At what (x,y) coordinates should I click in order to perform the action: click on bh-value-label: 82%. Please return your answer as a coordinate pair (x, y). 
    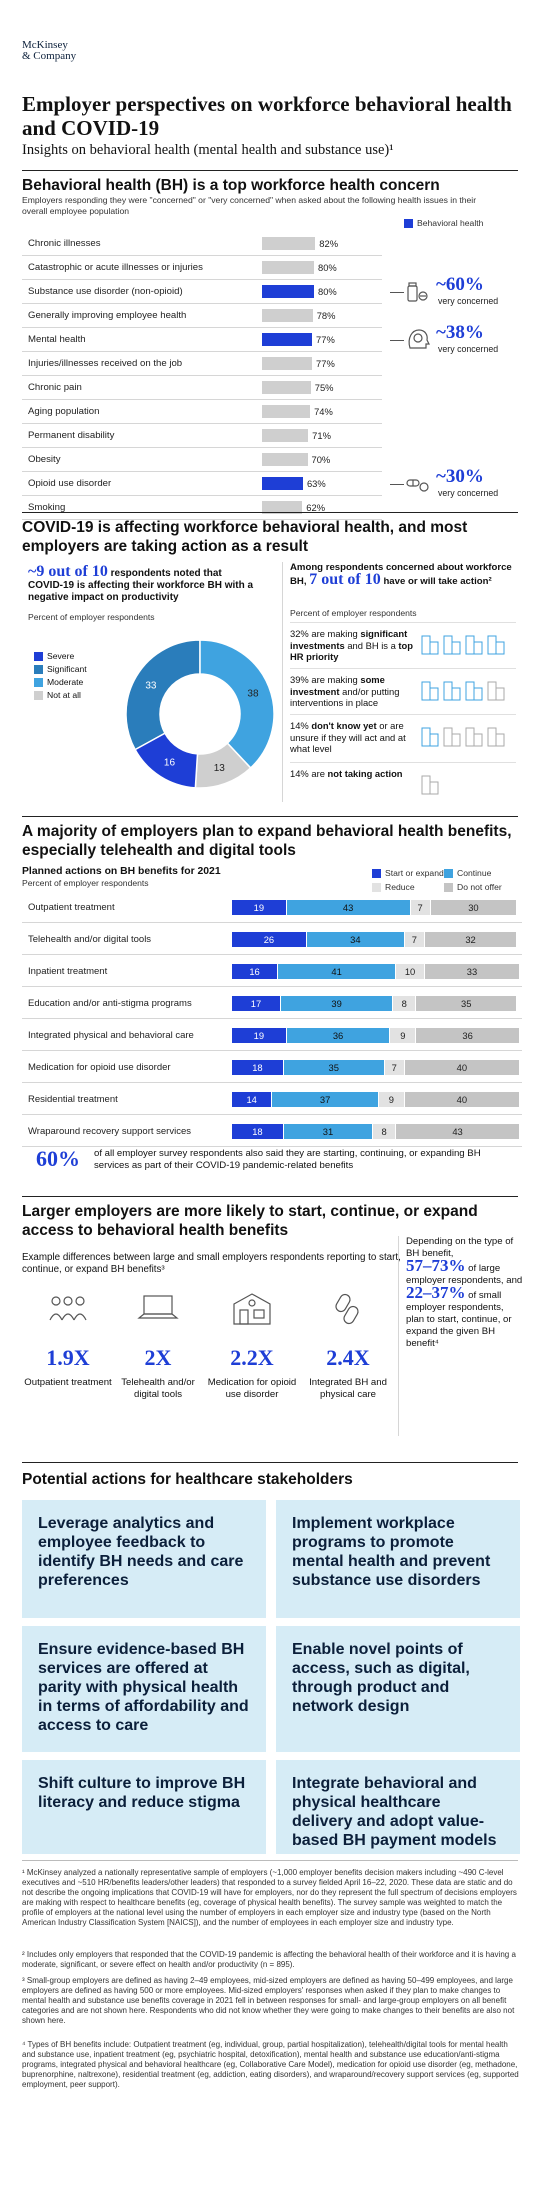
    Looking at the image, I should click on (329, 243).